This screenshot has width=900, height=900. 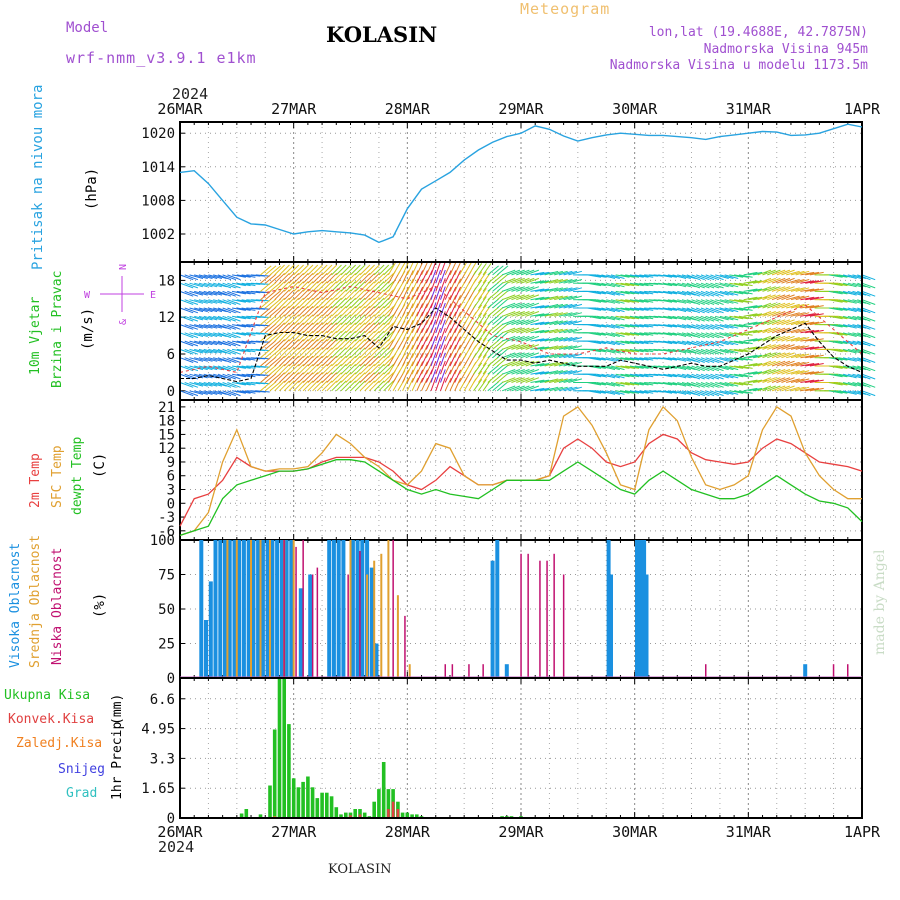 What do you see at coordinates (166, 281) in the screenshot?
I see `ytick-label: 18` at bounding box center [166, 281].